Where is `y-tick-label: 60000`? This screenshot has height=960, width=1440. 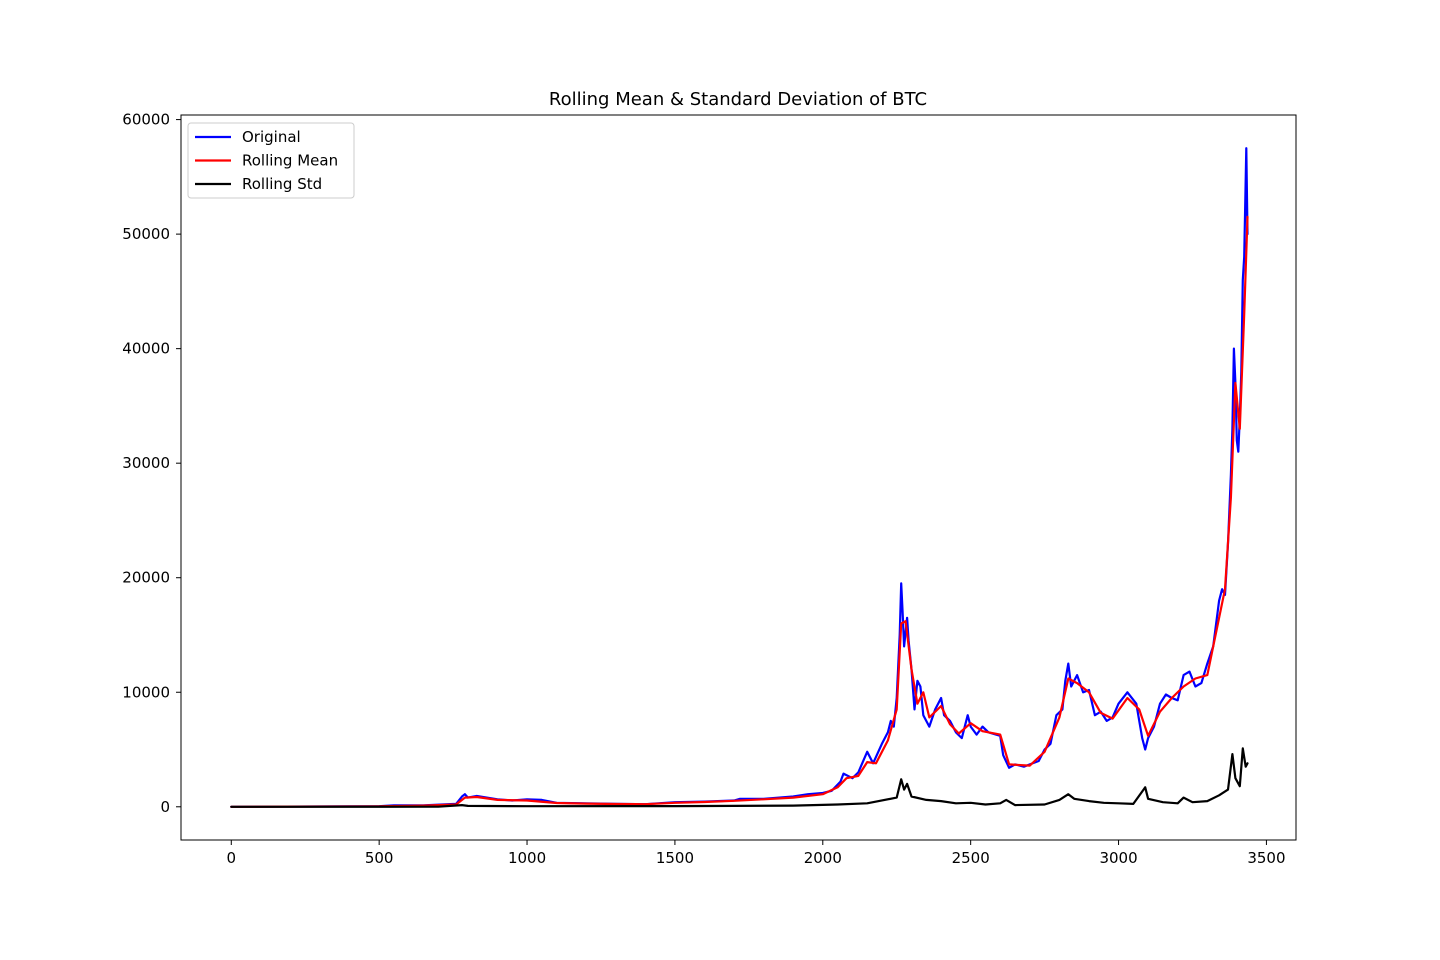
y-tick-label: 60000 is located at coordinates (146, 120).